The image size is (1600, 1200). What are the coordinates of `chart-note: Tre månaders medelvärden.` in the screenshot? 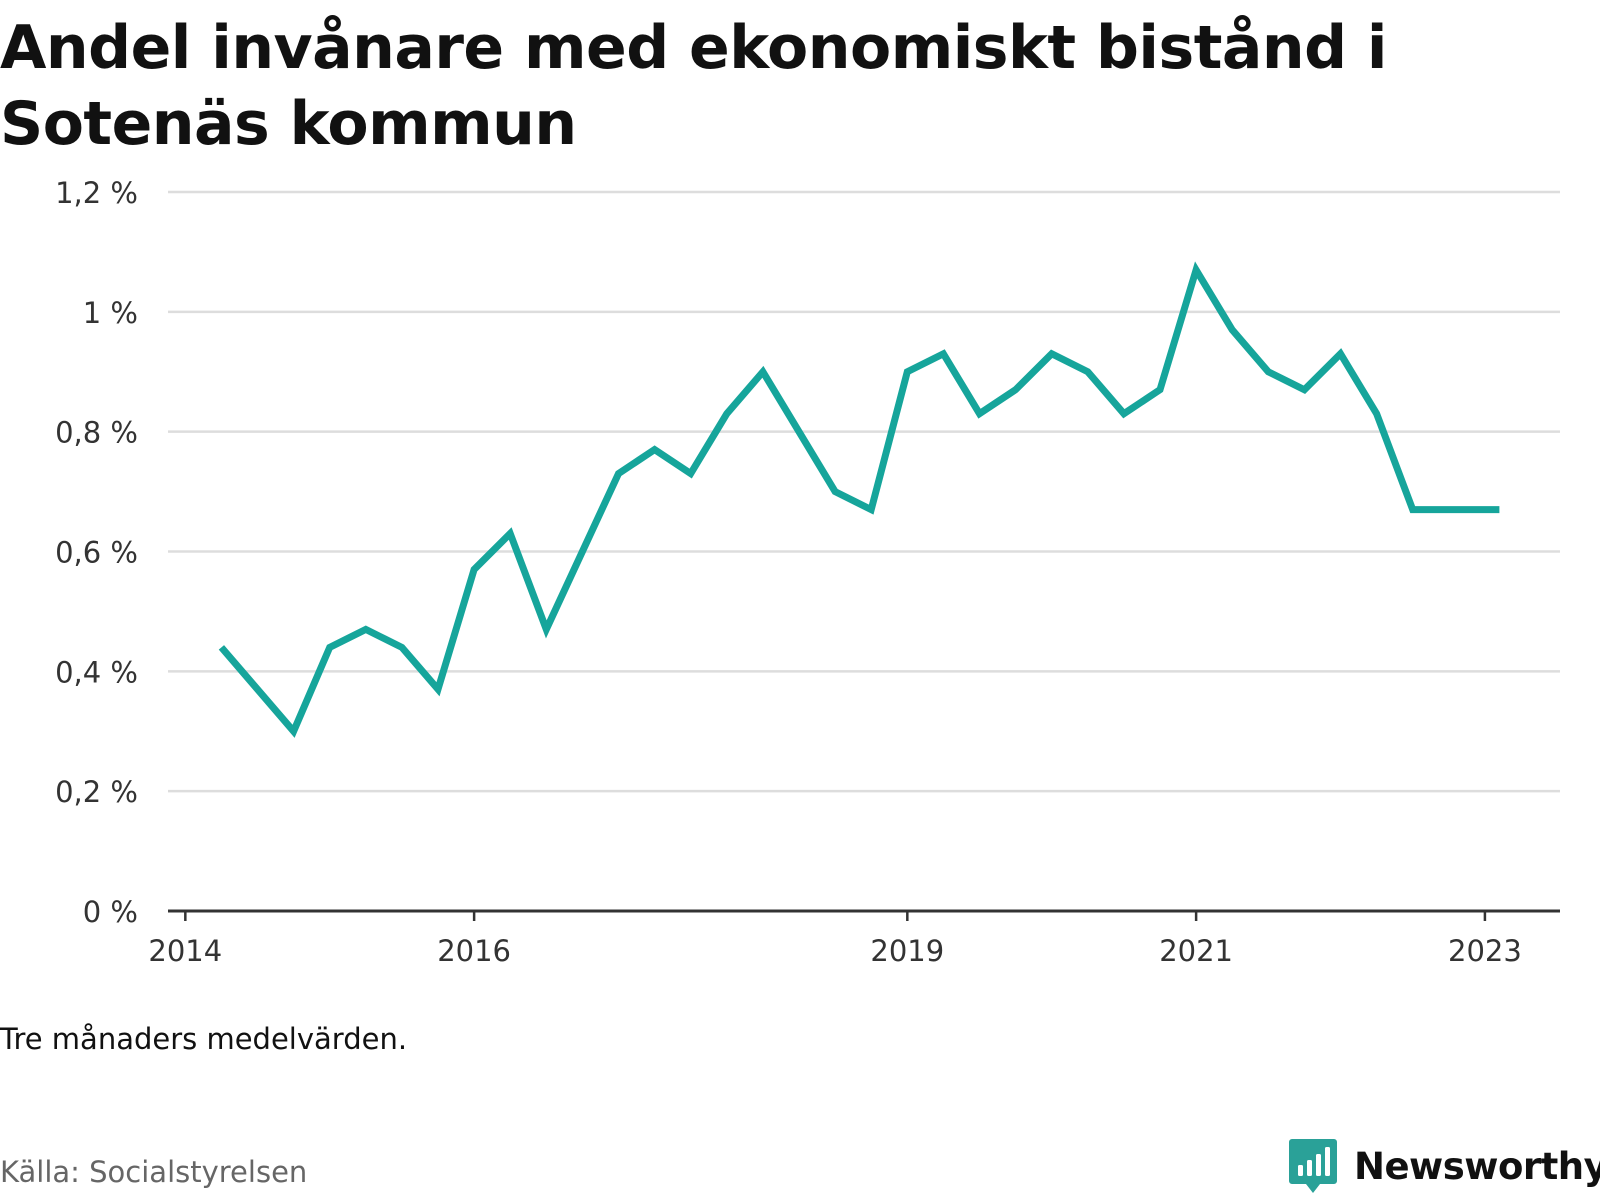 It's located at (204, 1039).